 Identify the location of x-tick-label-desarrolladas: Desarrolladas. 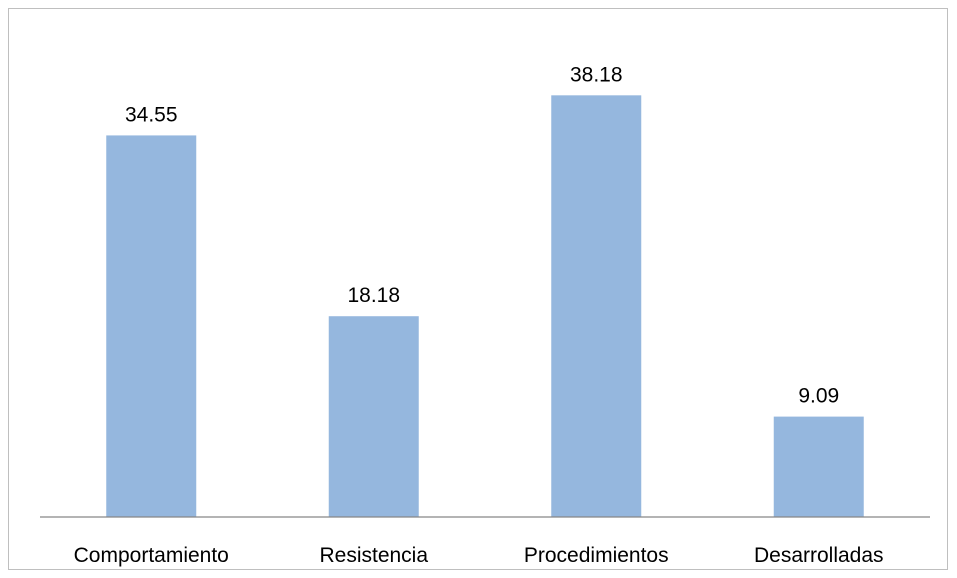
(819, 555).